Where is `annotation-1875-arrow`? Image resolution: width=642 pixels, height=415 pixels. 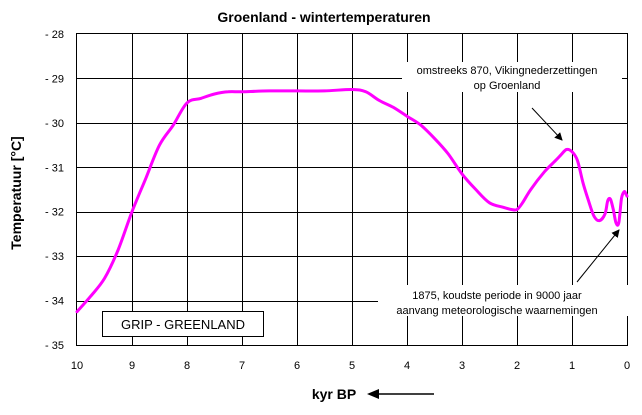
annotation-1875-arrow is located at coordinates (598, 256).